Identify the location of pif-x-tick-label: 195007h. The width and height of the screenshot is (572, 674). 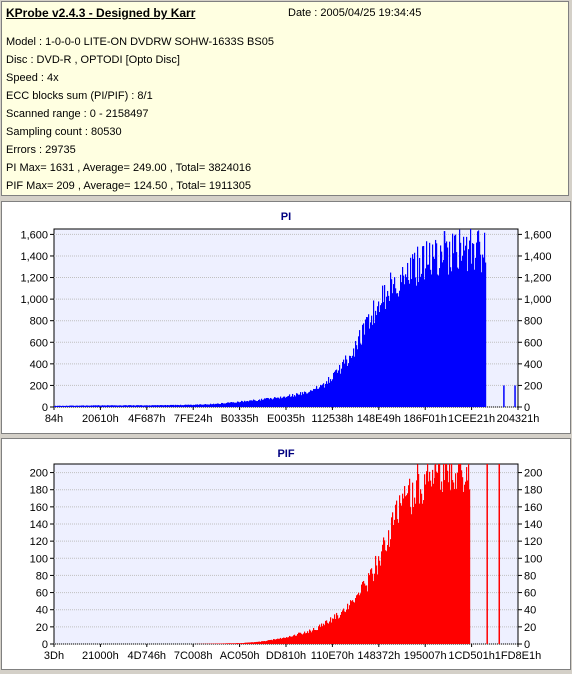
(425, 656).